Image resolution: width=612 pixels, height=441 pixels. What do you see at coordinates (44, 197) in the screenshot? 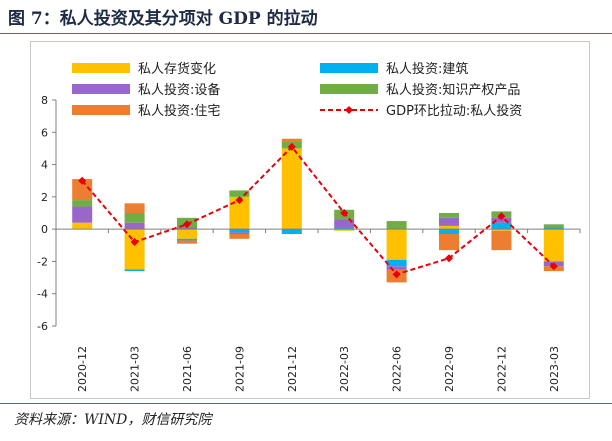
I see `y-tick-label: 2` at bounding box center [44, 197].